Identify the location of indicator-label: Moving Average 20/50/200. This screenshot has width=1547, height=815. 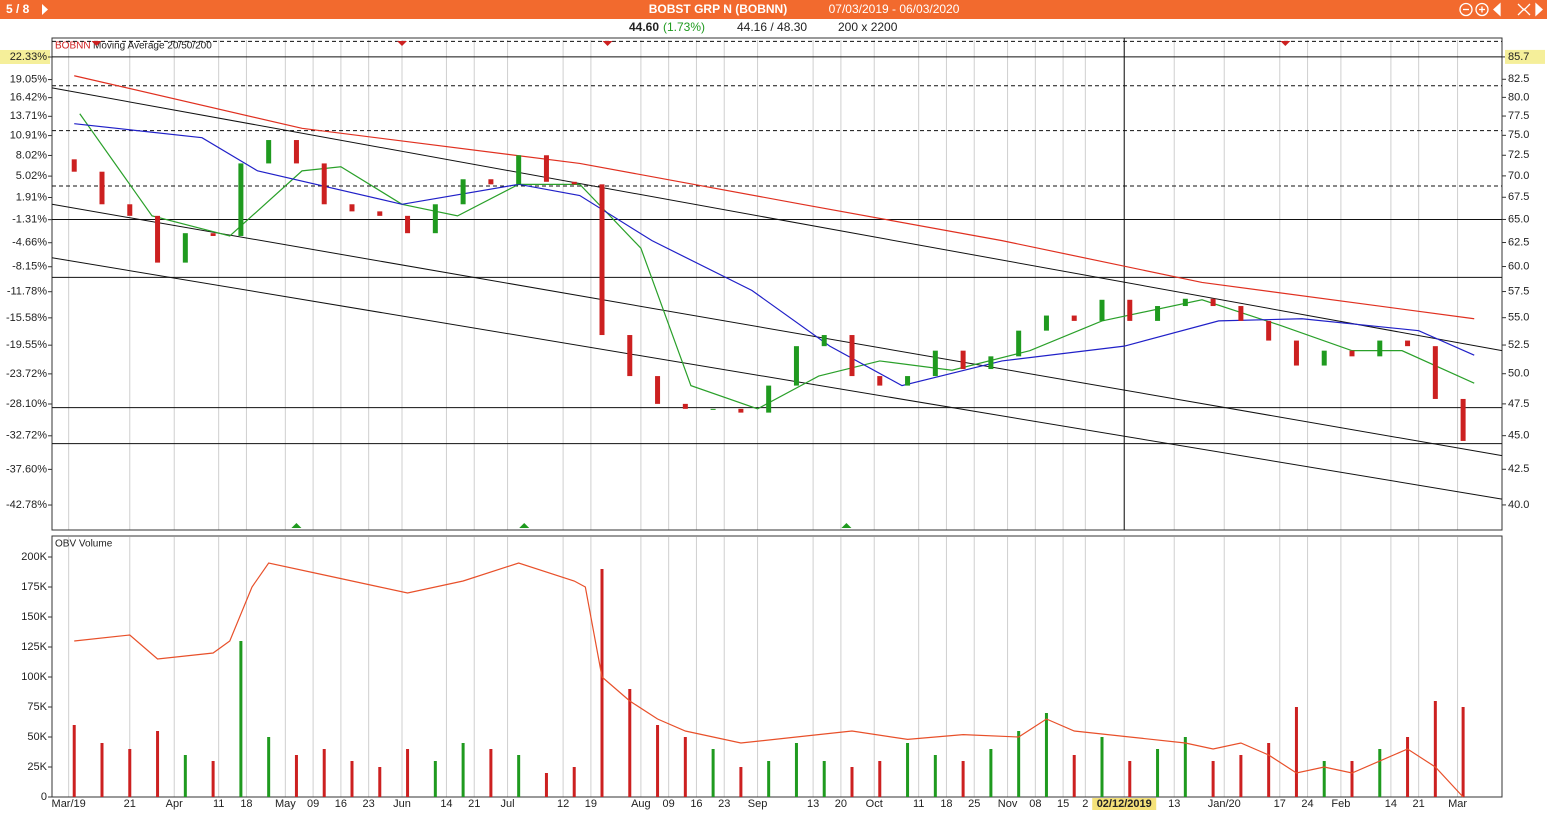
(152, 46).